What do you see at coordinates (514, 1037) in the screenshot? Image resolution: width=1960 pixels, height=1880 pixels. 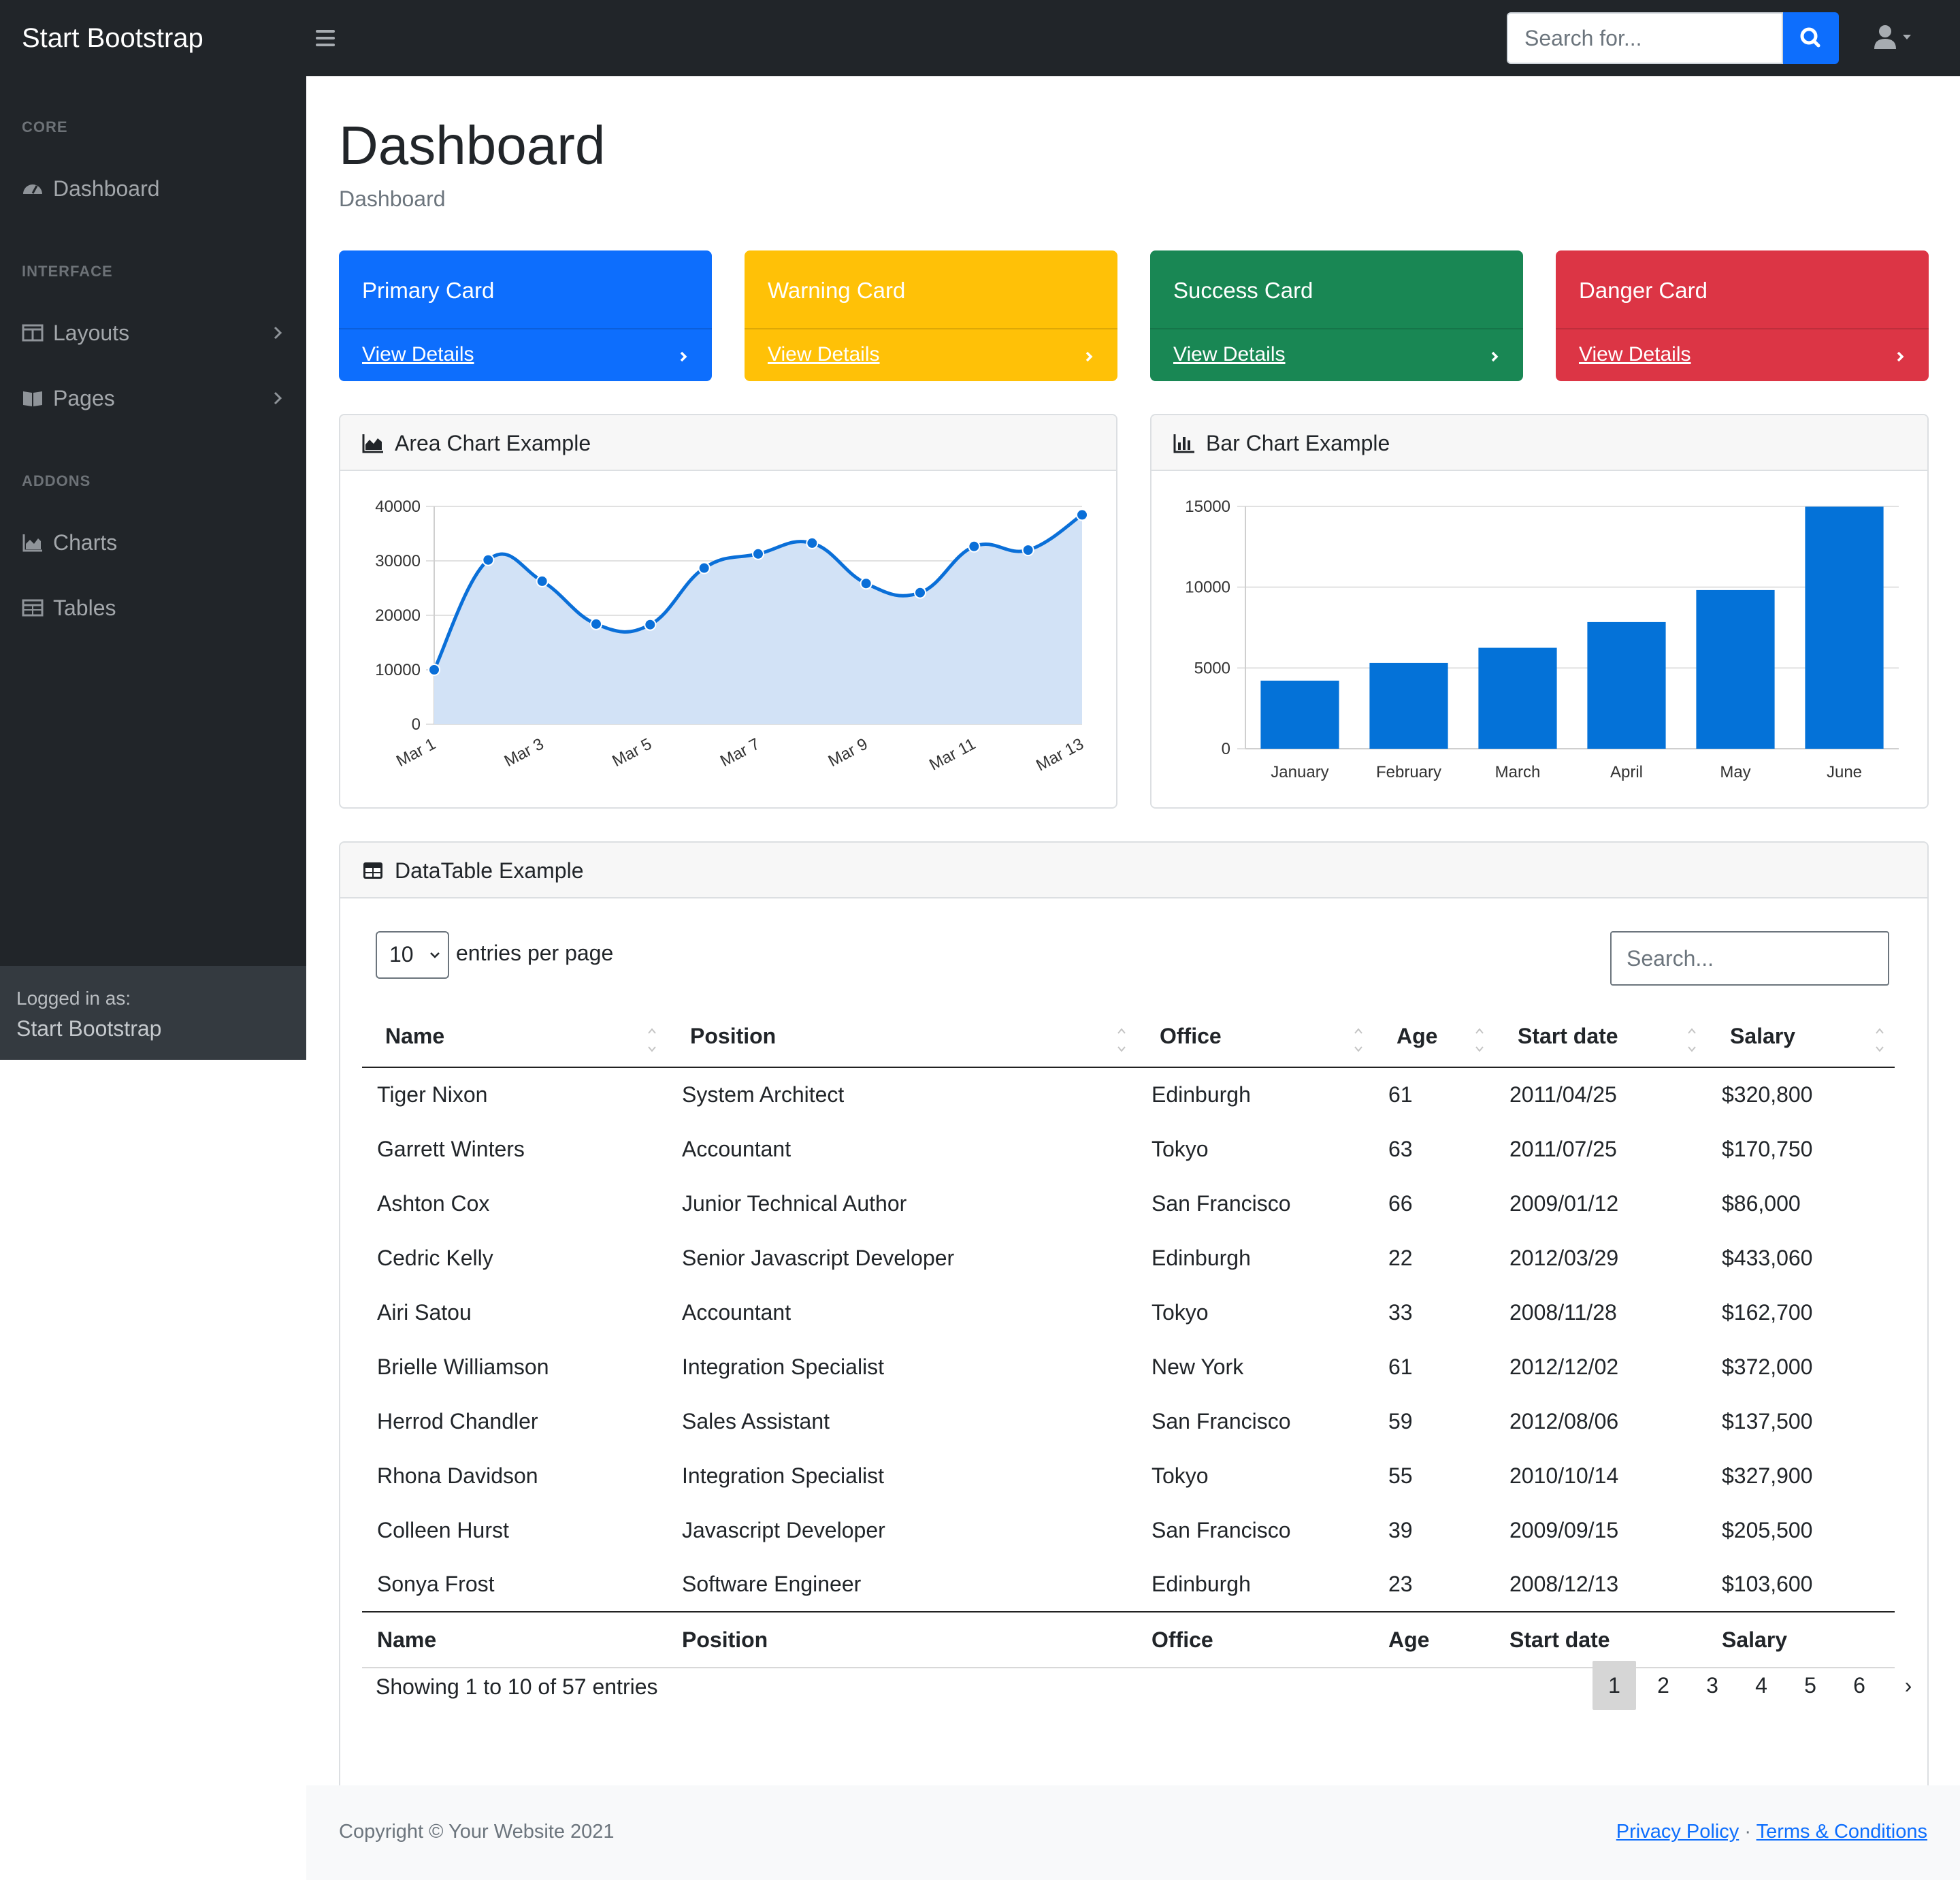 I see `column-header: Name` at bounding box center [514, 1037].